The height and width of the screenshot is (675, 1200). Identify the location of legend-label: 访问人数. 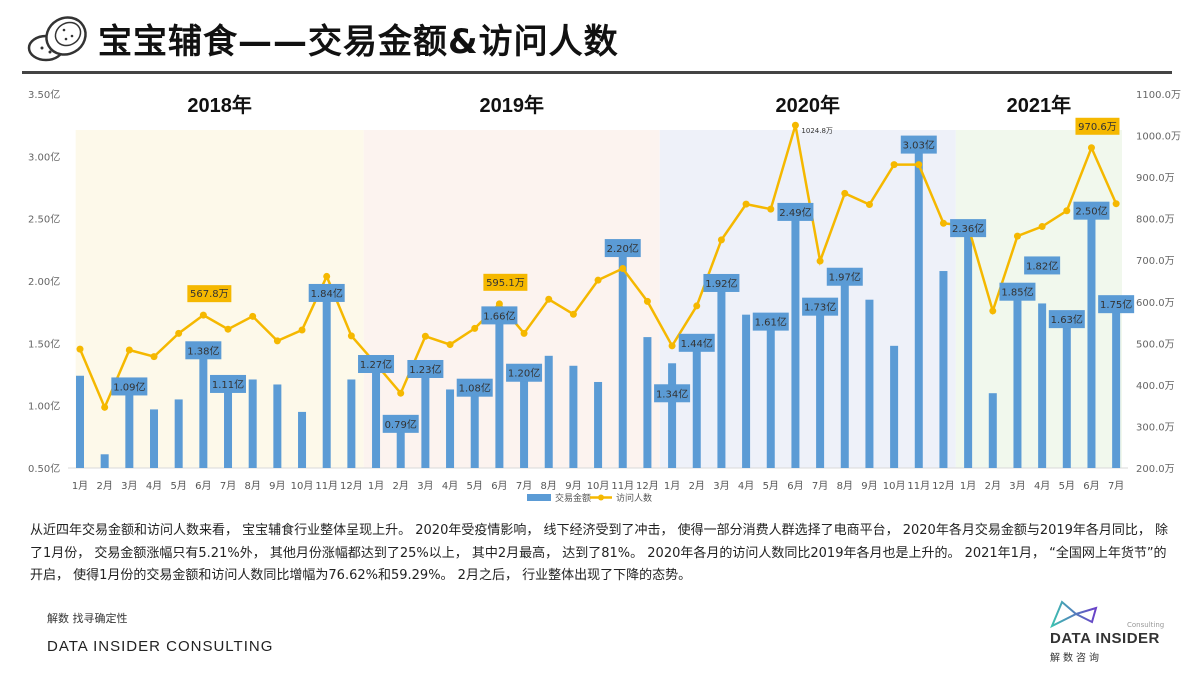
(634, 498).